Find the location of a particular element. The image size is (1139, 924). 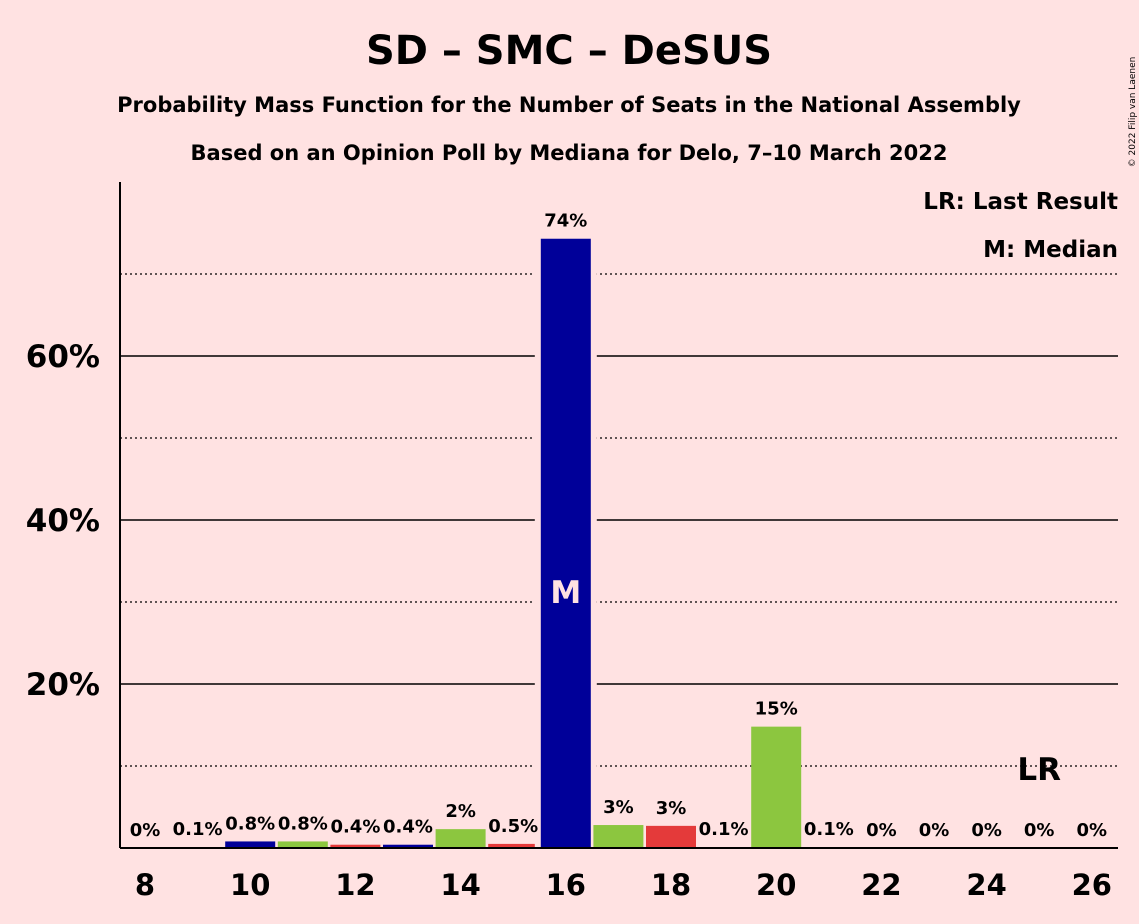

x-tick-label: 14 is located at coordinates (460, 885).